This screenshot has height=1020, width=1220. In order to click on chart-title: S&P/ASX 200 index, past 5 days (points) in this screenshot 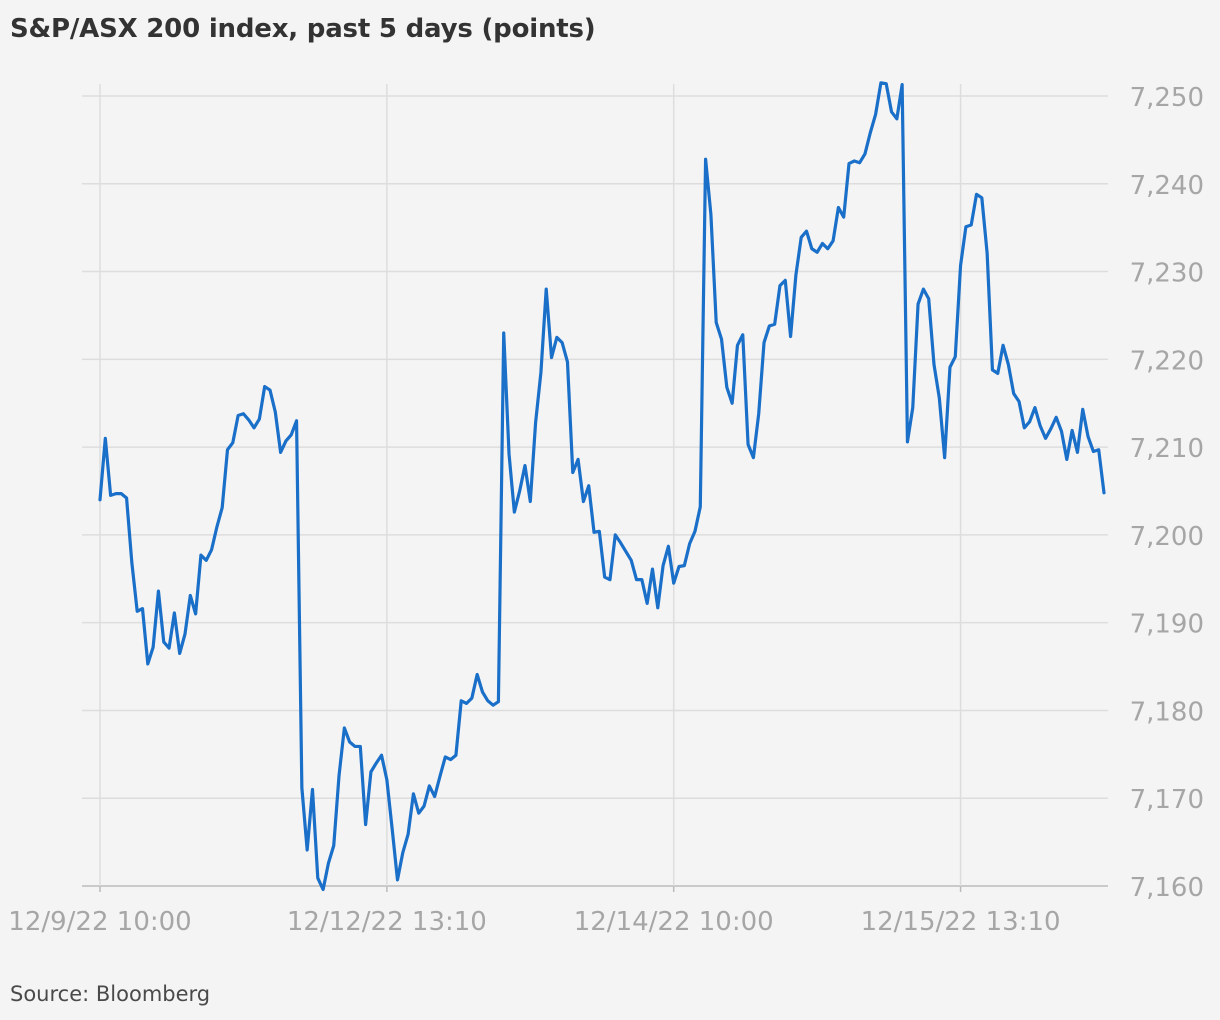, I will do `click(303, 29)`.